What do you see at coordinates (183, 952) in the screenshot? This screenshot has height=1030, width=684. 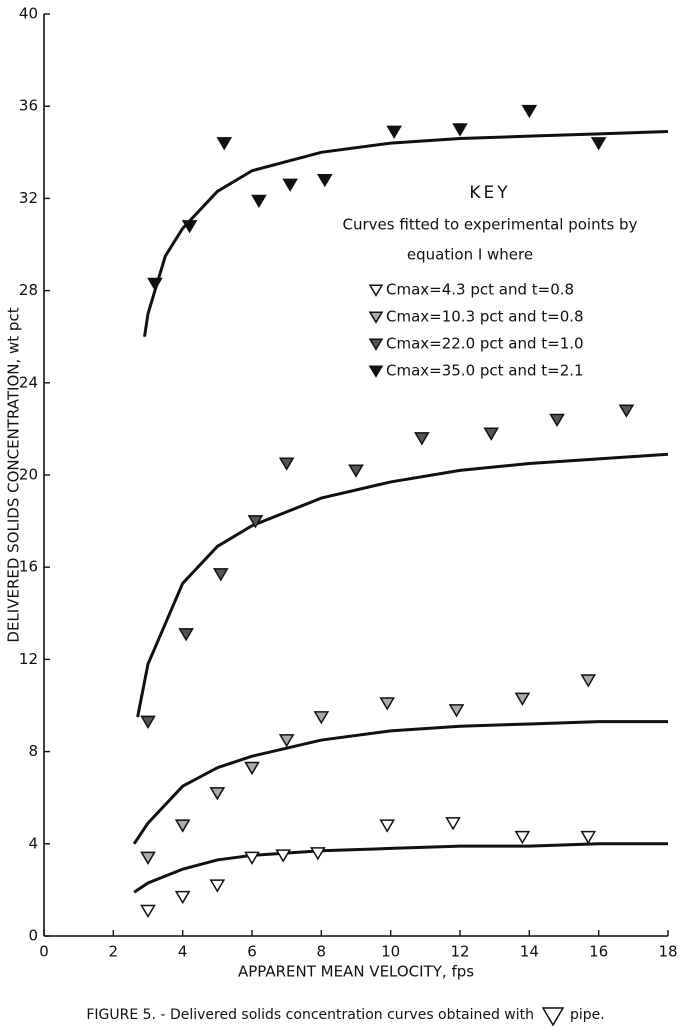 I see `x-tick-label: 4` at bounding box center [183, 952].